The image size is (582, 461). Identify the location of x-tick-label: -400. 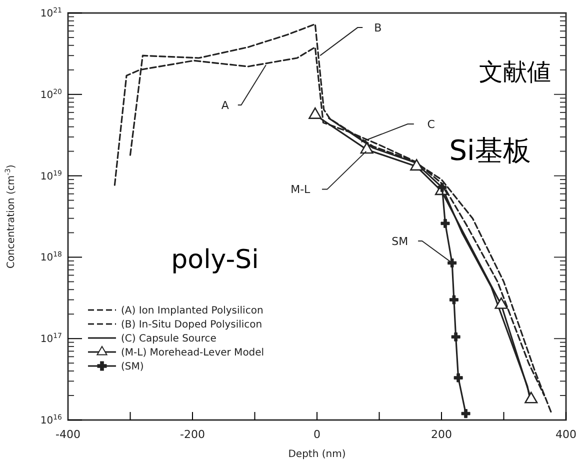
(68, 434).